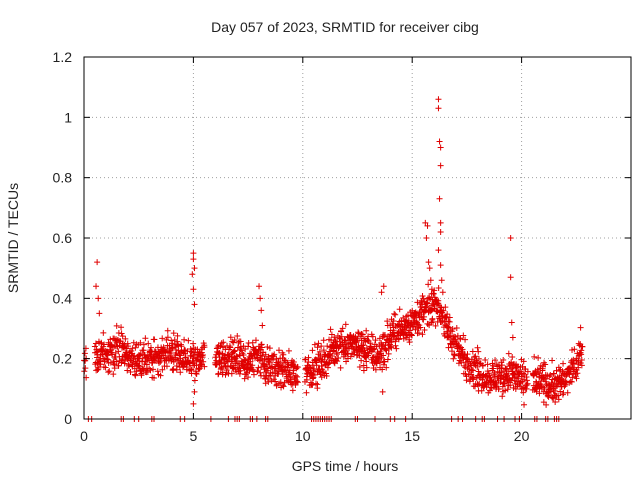  What do you see at coordinates (63, 238) in the screenshot?
I see `y-tick-label: 0.6` at bounding box center [63, 238].